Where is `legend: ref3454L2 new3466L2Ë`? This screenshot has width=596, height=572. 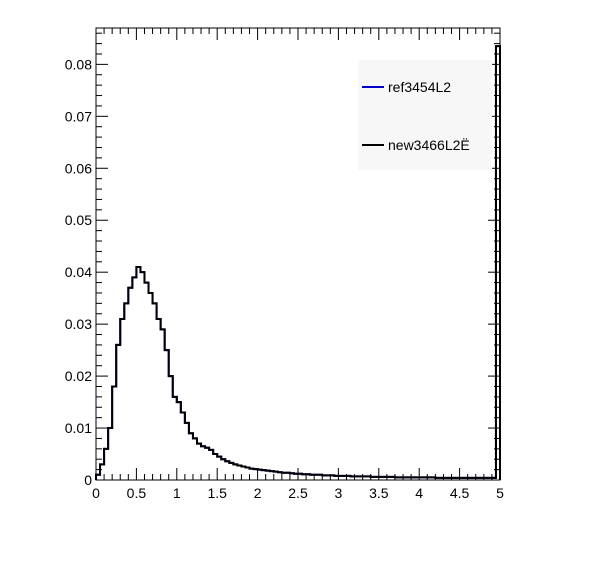 legend: ref3454L2 new3466L2Ë is located at coordinates (425, 115).